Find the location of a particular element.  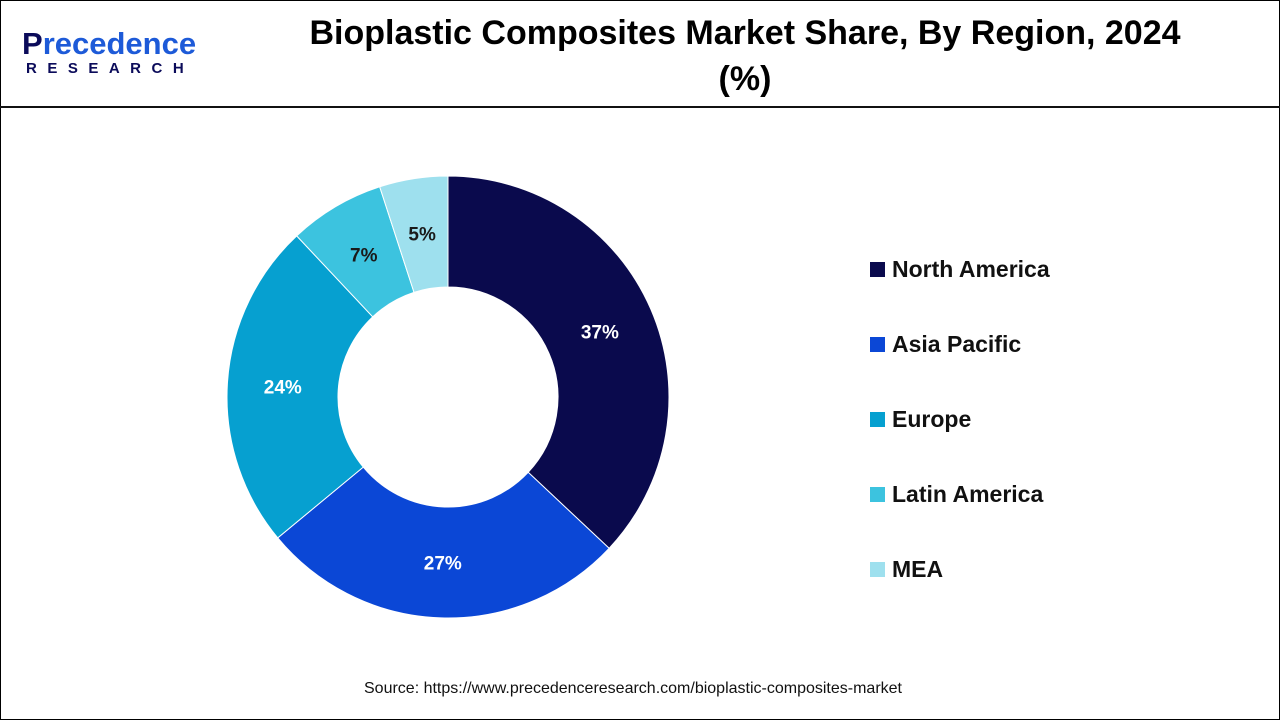

precedence-research-logo: Precedence RESEARCH is located at coordinates (109, 52).